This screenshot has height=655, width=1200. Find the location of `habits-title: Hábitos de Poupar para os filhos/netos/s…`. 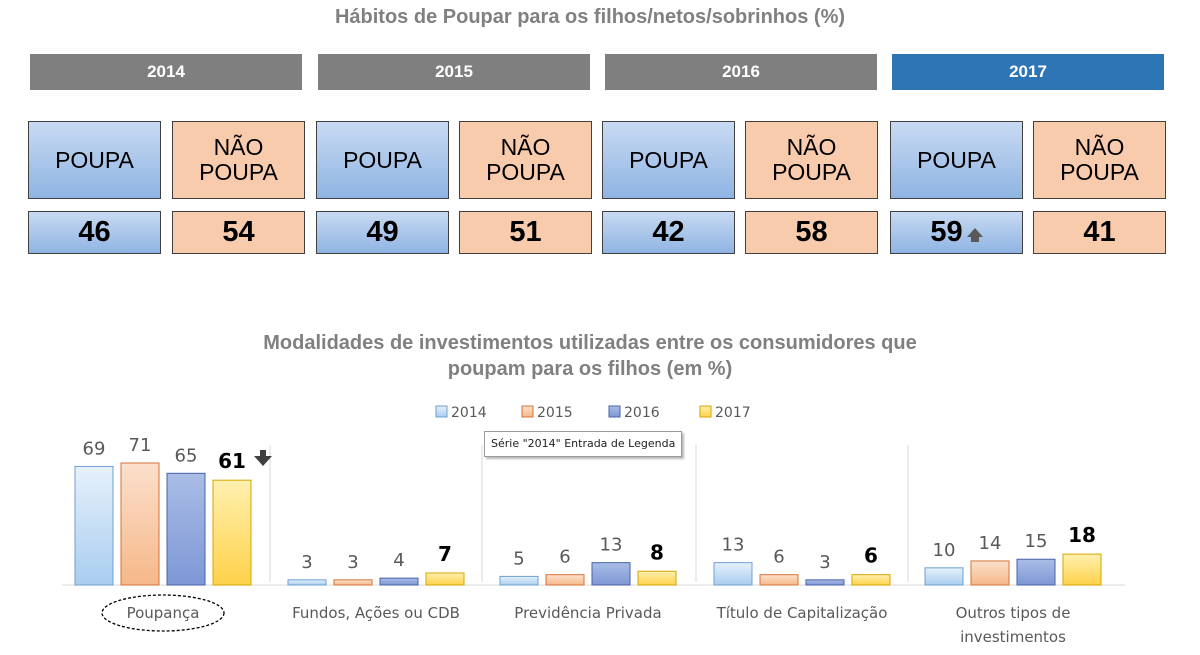

habits-title: Hábitos de Poupar para os filhos/netos/s… is located at coordinates (590, 17).